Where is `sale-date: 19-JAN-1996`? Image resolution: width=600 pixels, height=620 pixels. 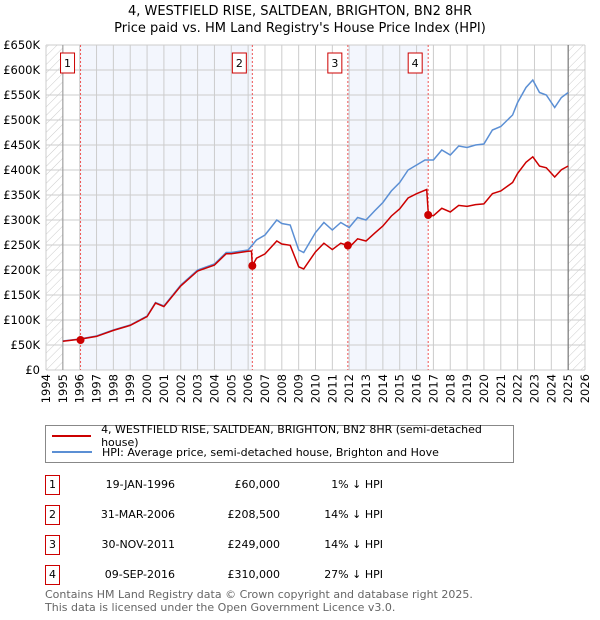 sale-date: 19-JAN-1996 is located at coordinates (140, 484).